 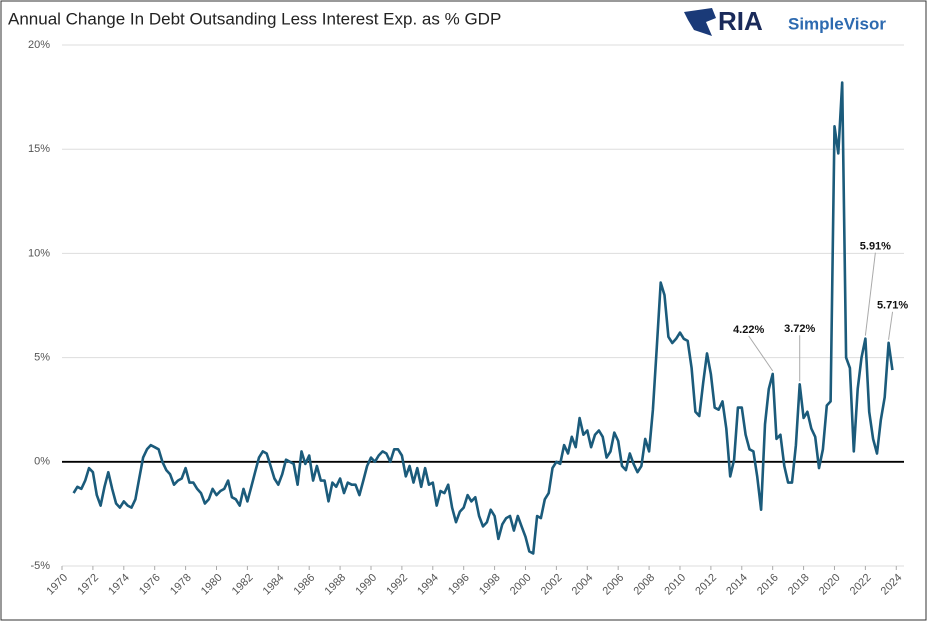 I want to click on y-tick-label: 5%, so click(x=42, y=358).